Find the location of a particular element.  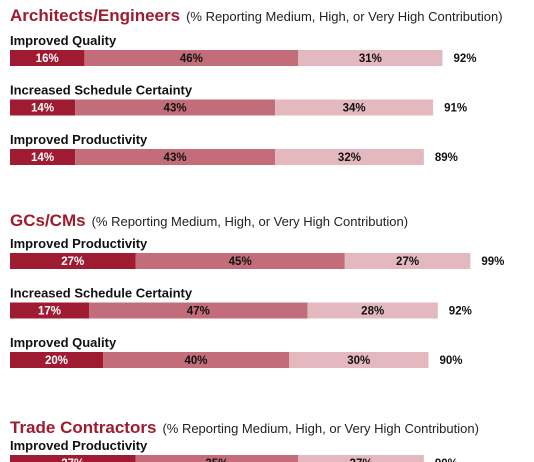

data-label-very-high: 20% is located at coordinates (56, 361).